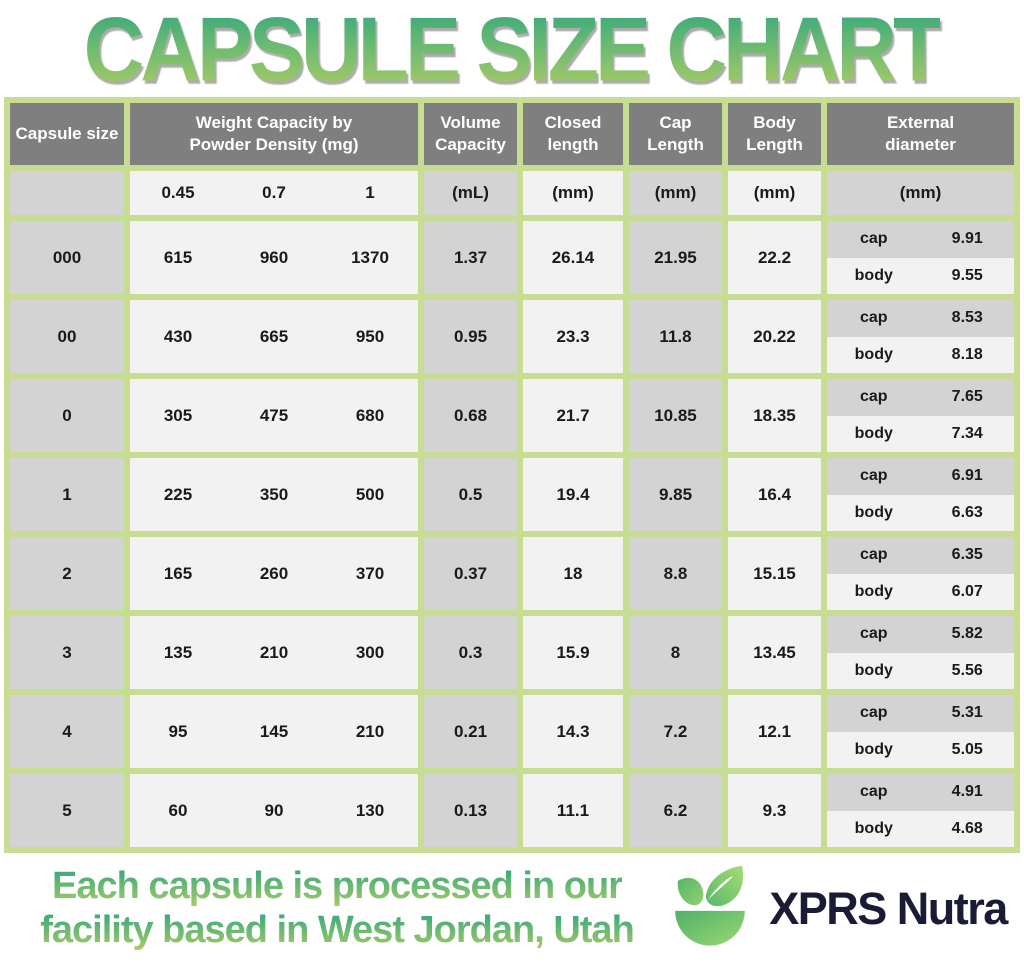 This screenshot has width=1024, height=966. I want to click on header-body-length-label: Body Length, so click(774, 133).